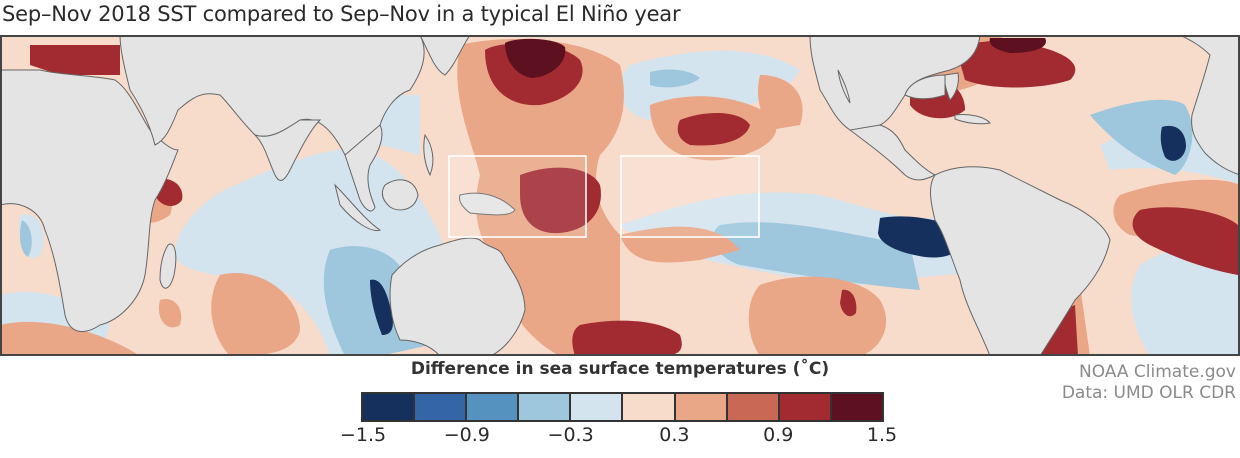 This screenshot has height=458, width=1240. Describe the element at coordinates (674, 435) in the screenshot. I see `colorbar-tick-label: 0.3` at that location.